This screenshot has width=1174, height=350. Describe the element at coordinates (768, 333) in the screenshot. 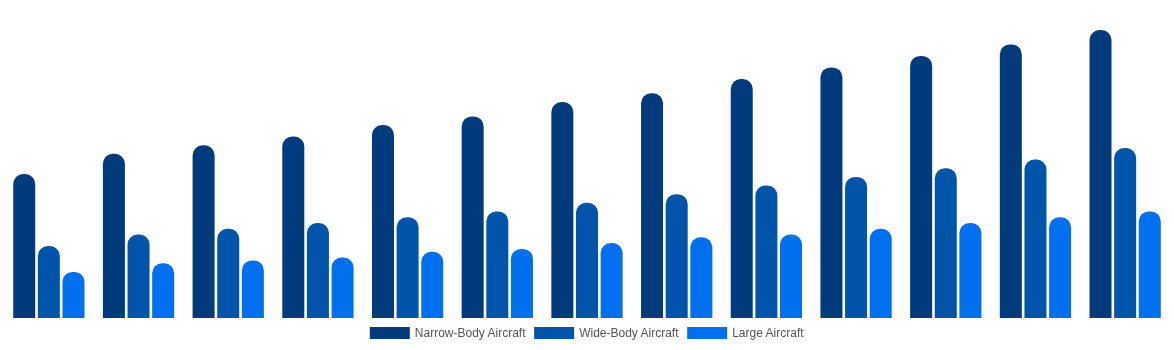

I see `legend-label: Large Aircraft` at that location.